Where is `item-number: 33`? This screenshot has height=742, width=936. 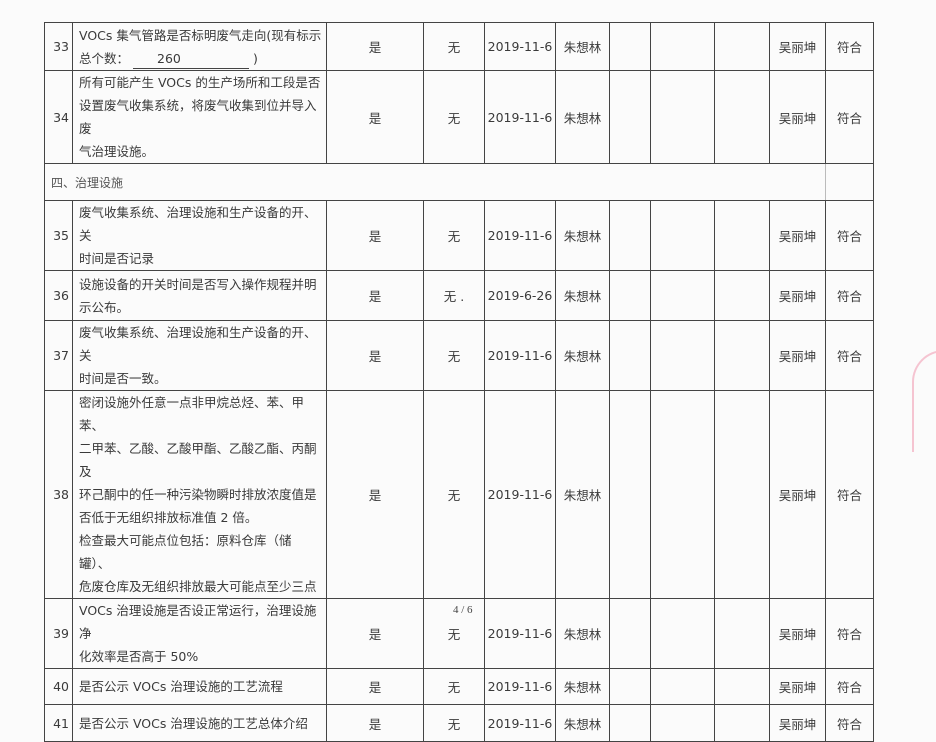 item-number: 33 is located at coordinates (58, 46).